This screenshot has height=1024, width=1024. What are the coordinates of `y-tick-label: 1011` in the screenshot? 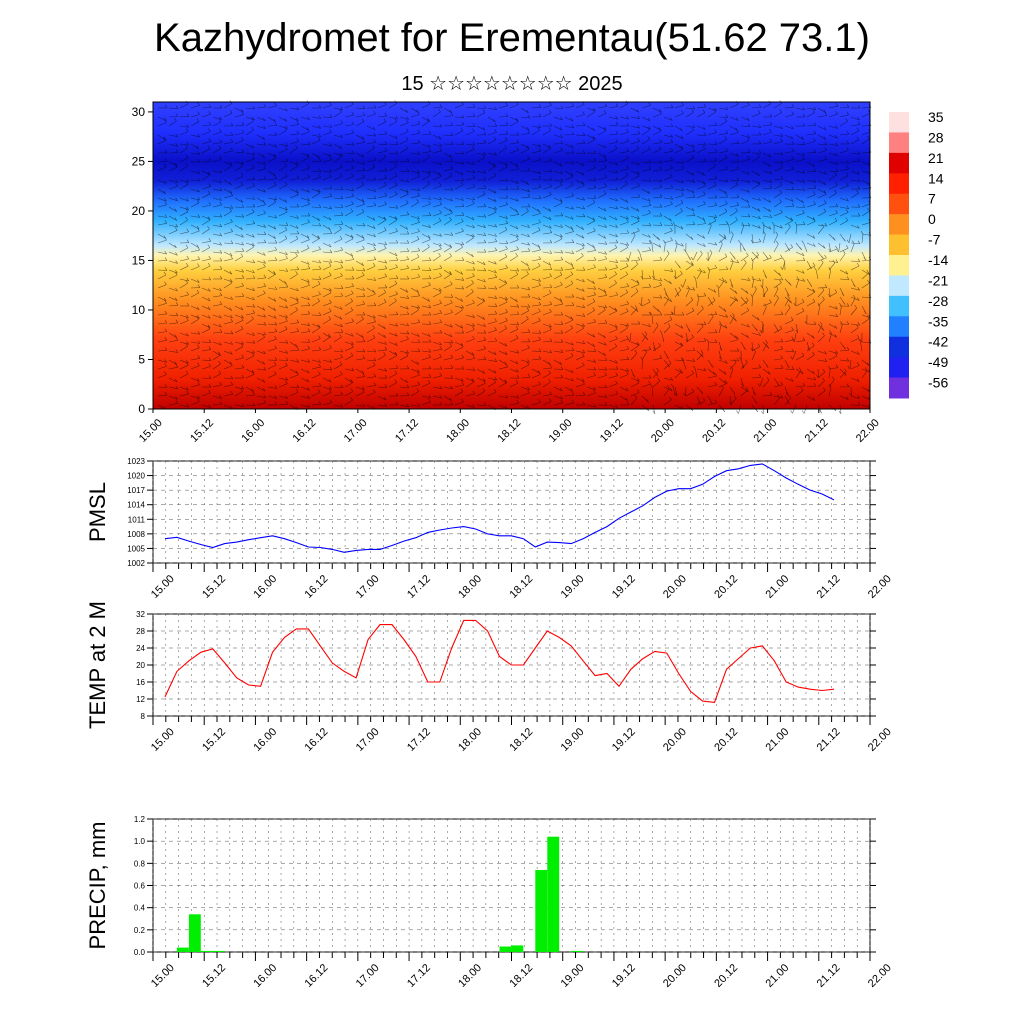 It's located at (137, 519).